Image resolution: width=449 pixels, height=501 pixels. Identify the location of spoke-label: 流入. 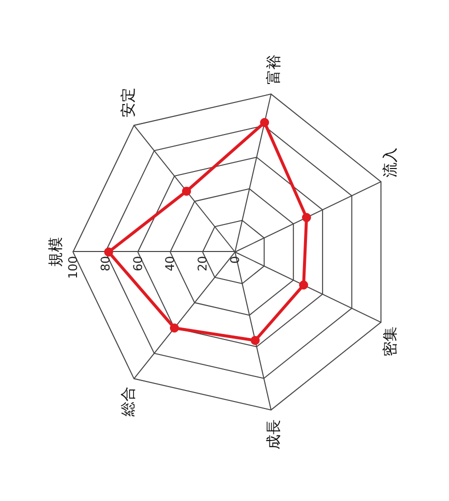
(389, 162).